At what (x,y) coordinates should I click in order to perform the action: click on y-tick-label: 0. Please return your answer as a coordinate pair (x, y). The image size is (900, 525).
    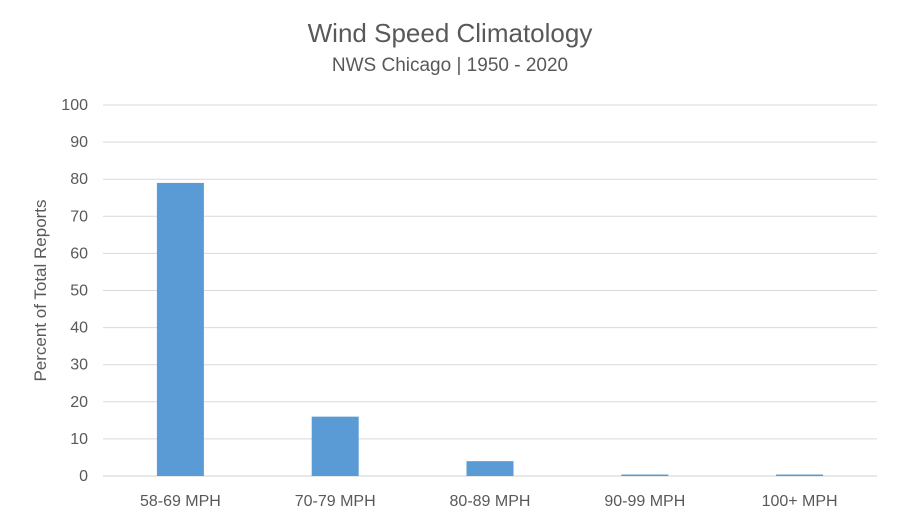
    Looking at the image, I should click on (83, 476).